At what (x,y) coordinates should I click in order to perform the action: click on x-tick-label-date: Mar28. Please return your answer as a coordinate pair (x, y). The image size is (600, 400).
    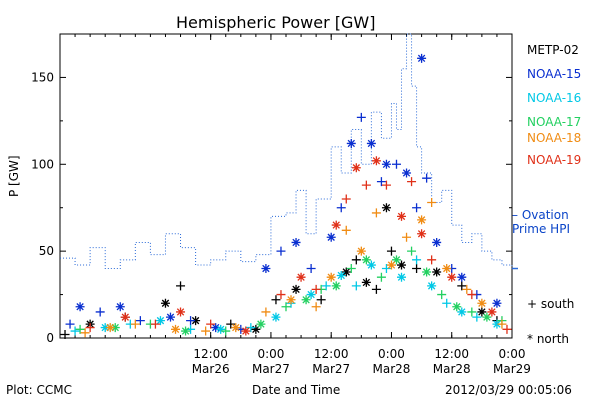
    Looking at the image, I should click on (452, 369).